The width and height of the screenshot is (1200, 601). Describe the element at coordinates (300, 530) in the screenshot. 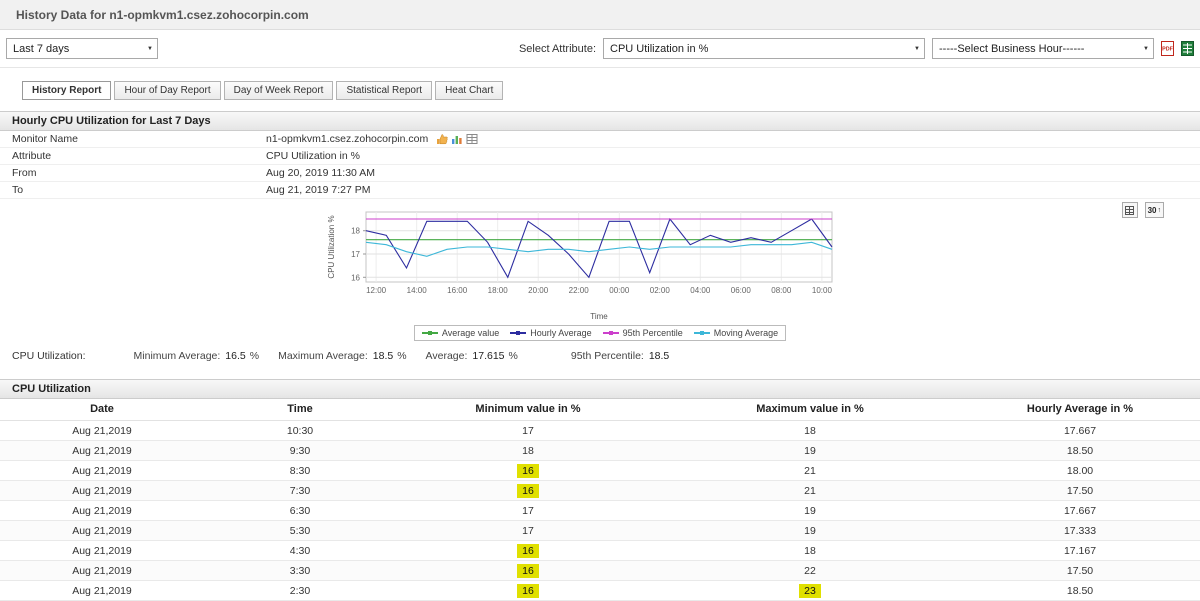

I see `cell-time: 5:30` at that location.